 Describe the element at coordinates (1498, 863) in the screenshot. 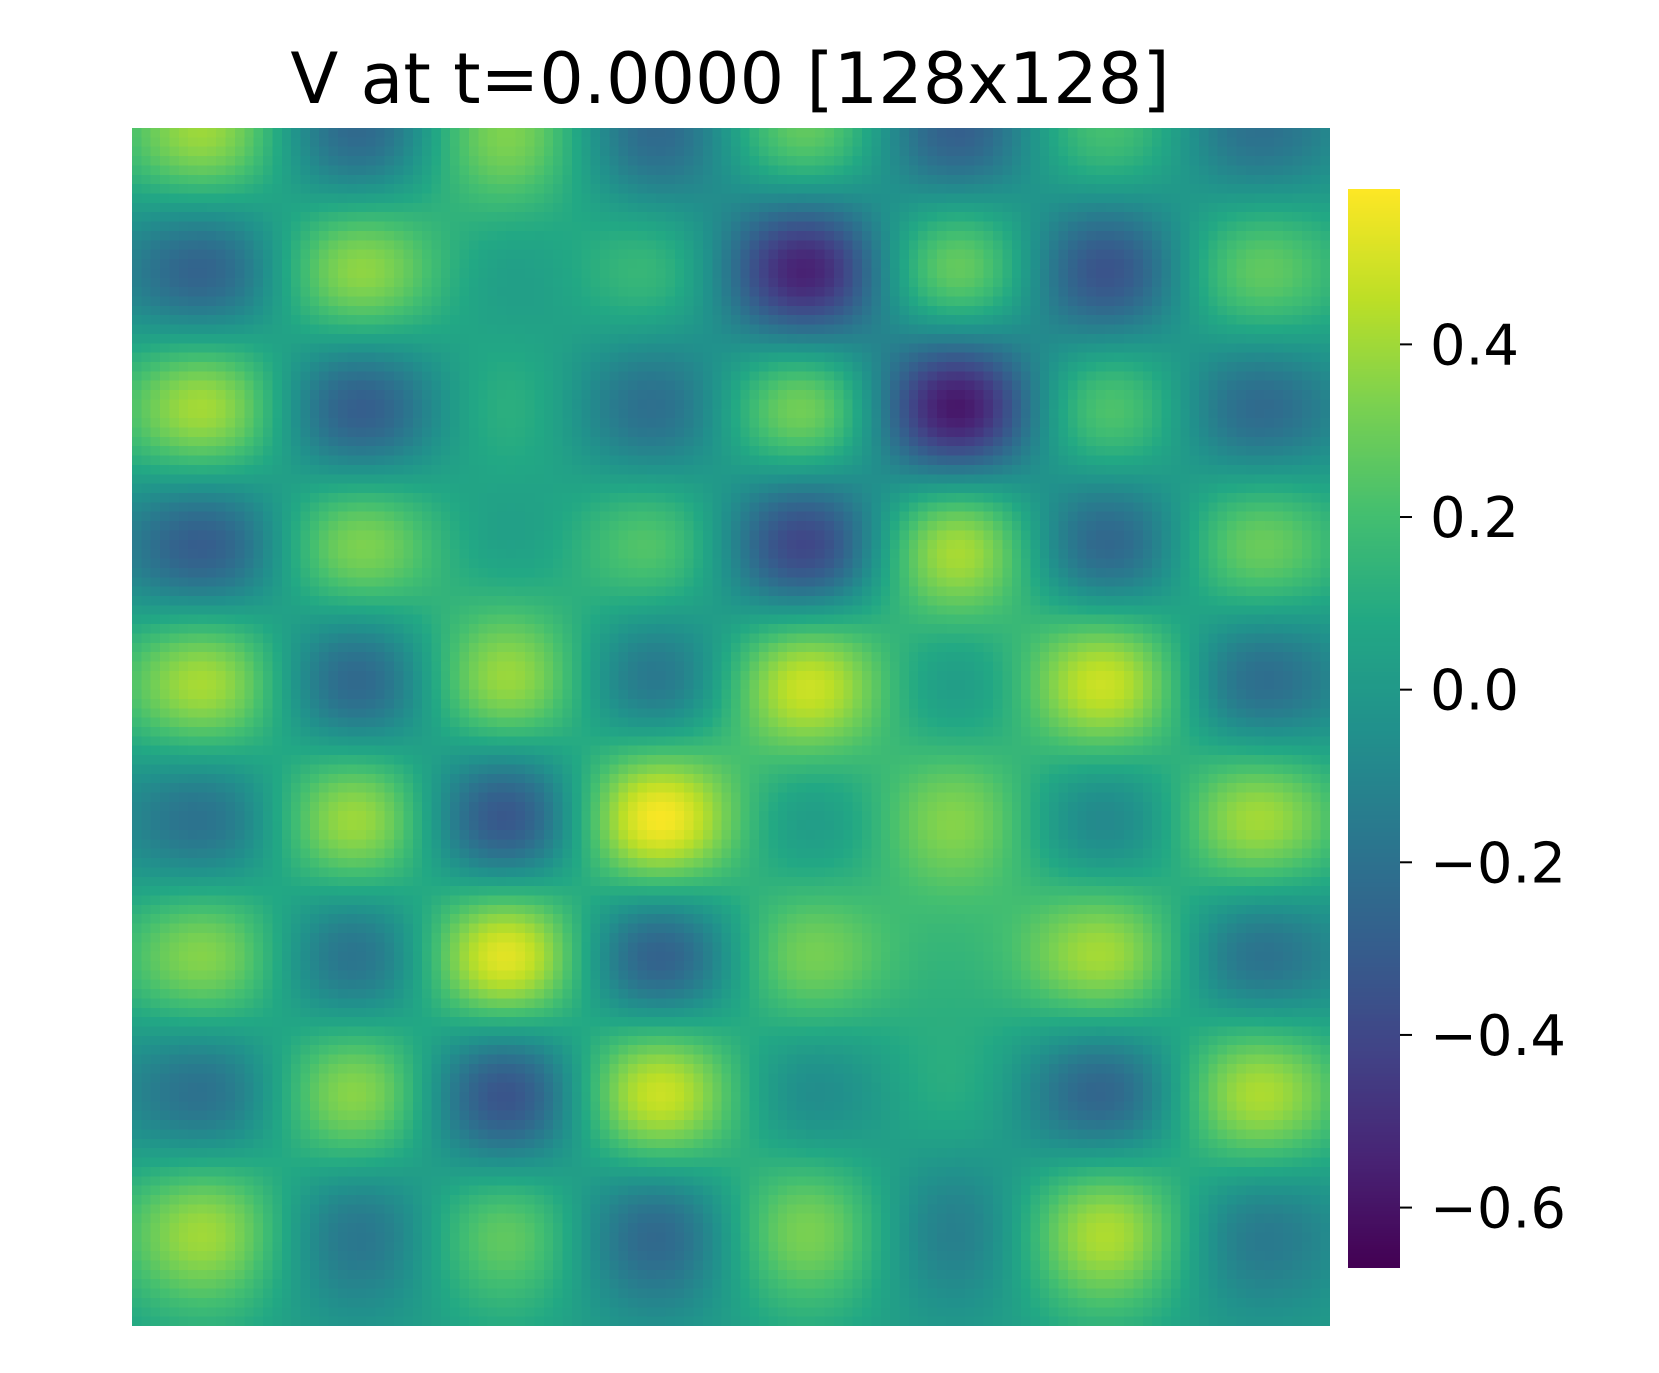

I see `colorbar-tick-label: −0.2` at that location.